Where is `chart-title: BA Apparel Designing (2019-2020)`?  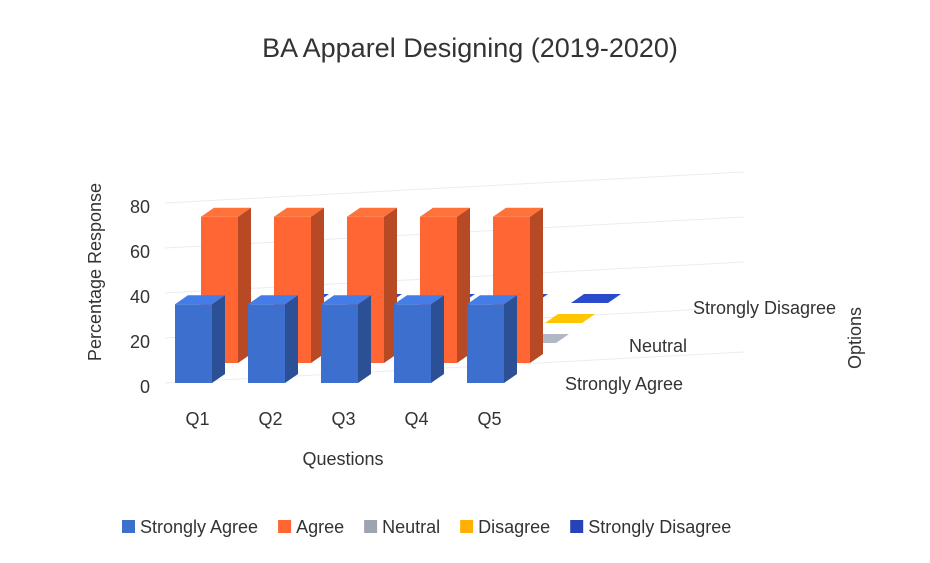
chart-title: BA Apparel Designing (2019-2020) is located at coordinates (470, 48).